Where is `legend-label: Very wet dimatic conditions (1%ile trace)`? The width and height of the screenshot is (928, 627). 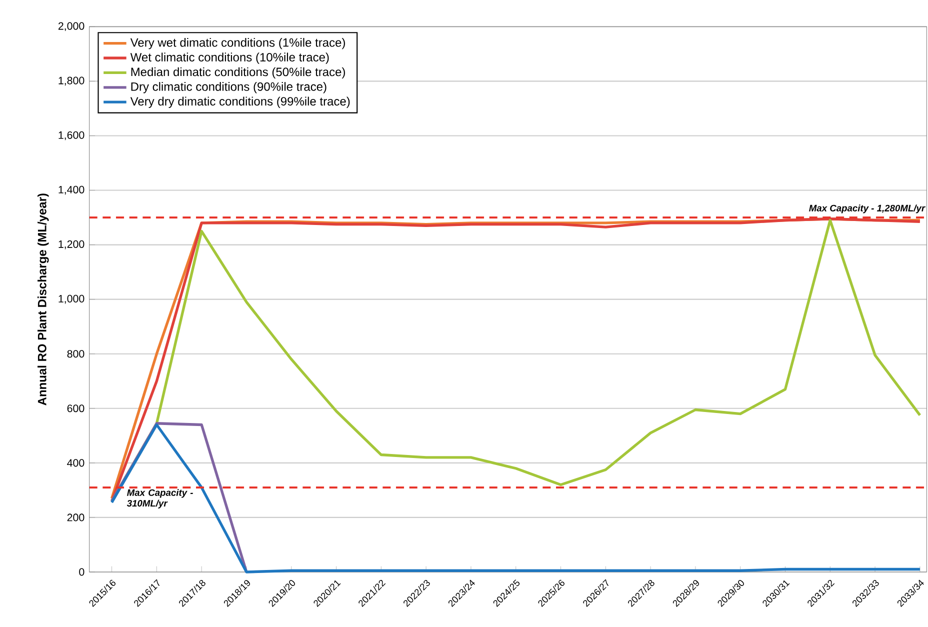
legend-label: Very wet dimatic conditions (1%ile trace) is located at coordinates (237, 44).